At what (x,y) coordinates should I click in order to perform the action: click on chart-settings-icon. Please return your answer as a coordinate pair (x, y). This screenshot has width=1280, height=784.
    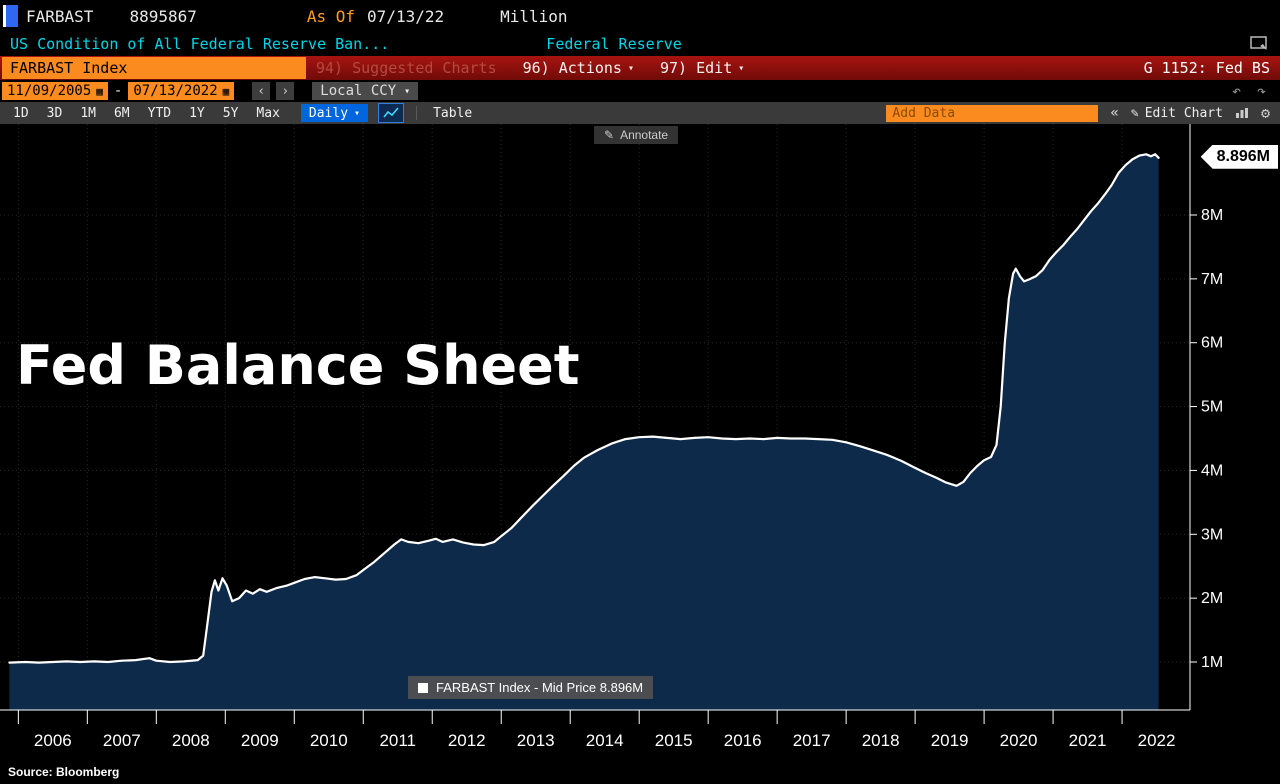
    Looking at the image, I should click on (1242, 113).